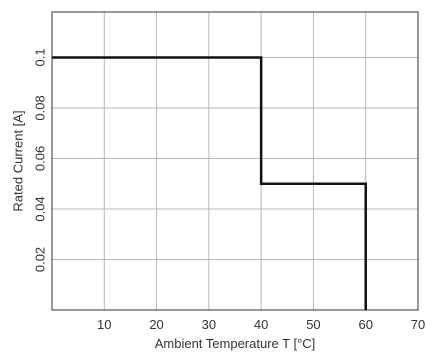 The width and height of the screenshot is (426, 354). What do you see at coordinates (418, 324) in the screenshot?
I see `x-tick-label: 70` at bounding box center [418, 324].